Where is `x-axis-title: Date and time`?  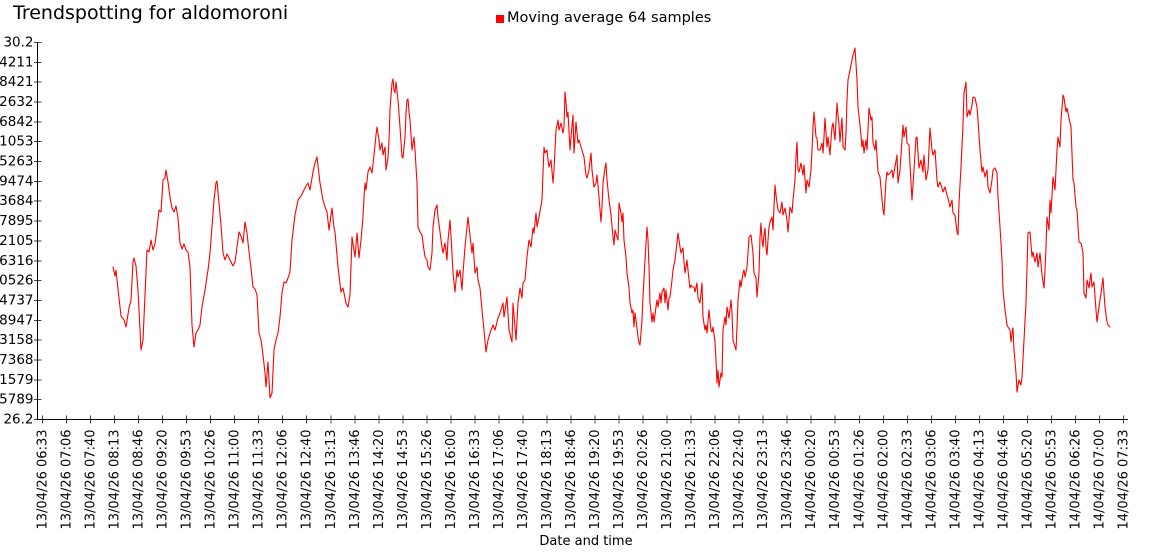
x-axis-title: Date and time is located at coordinates (586, 541).